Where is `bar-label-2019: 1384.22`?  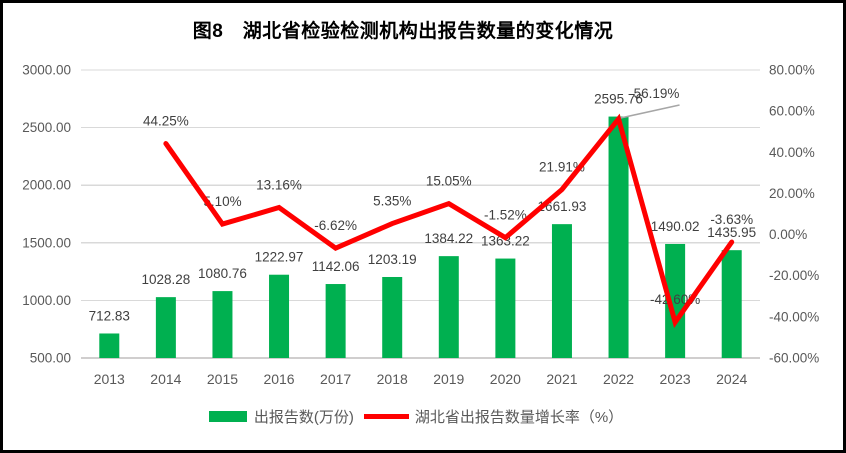
bar-label-2019: 1384.22 is located at coordinates (448, 238).